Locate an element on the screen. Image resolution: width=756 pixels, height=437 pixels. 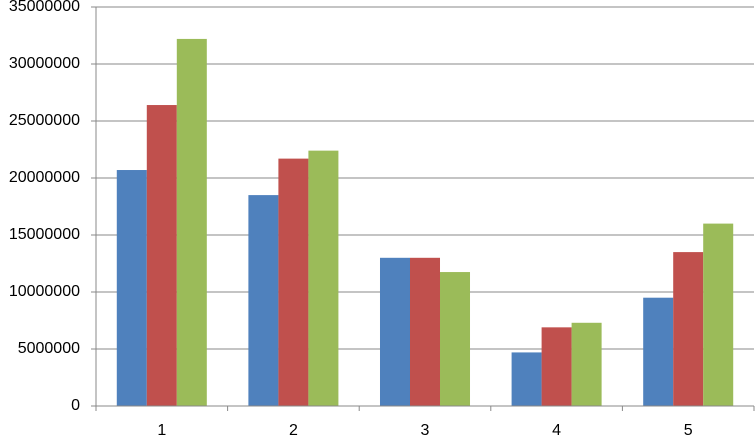
y-tick-label: 30000000 is located at coordinates (44, 63).